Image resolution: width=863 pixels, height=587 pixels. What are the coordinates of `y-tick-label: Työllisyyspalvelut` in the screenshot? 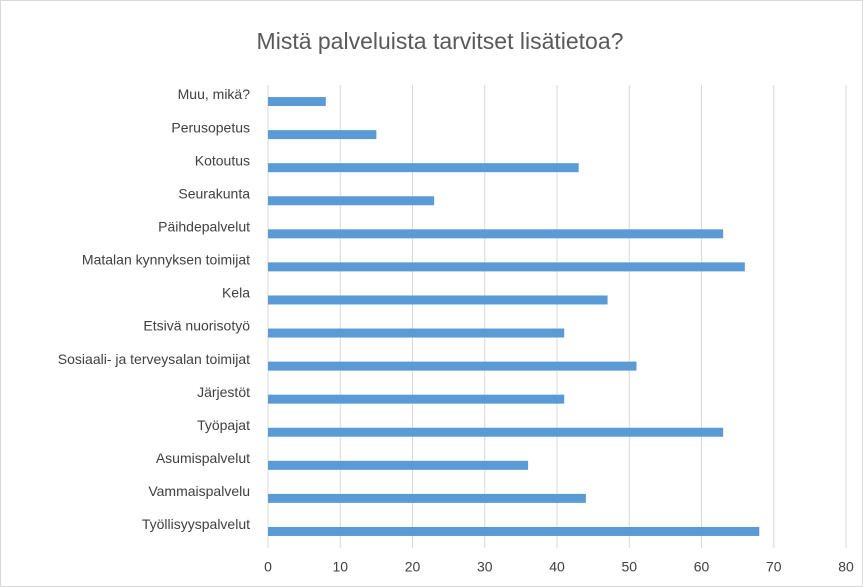 It's located at (196, 524).